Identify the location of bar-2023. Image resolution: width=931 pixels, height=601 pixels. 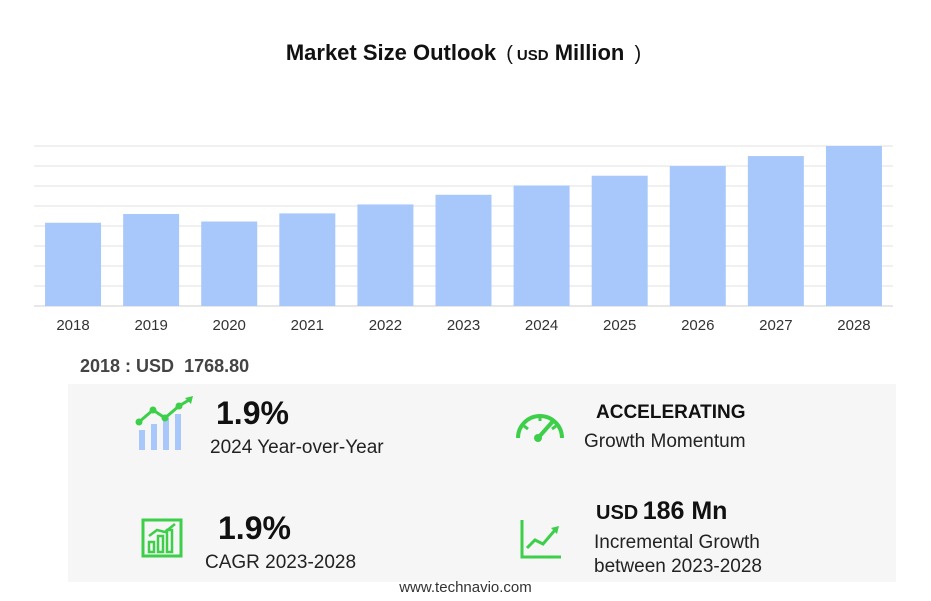
(463, 250).